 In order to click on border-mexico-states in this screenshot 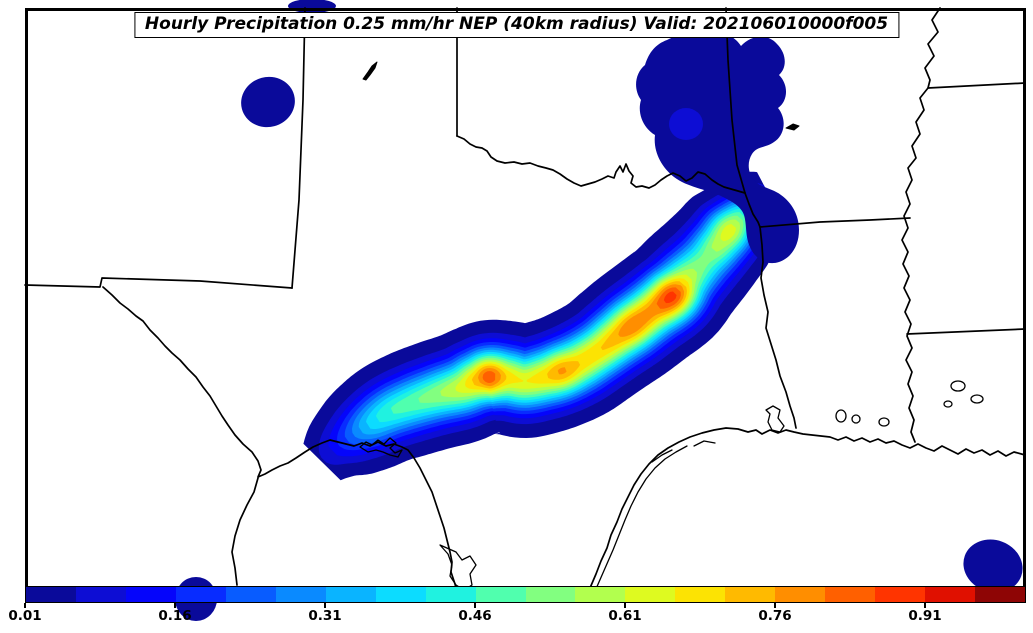, I will do `click(245, 531)`.